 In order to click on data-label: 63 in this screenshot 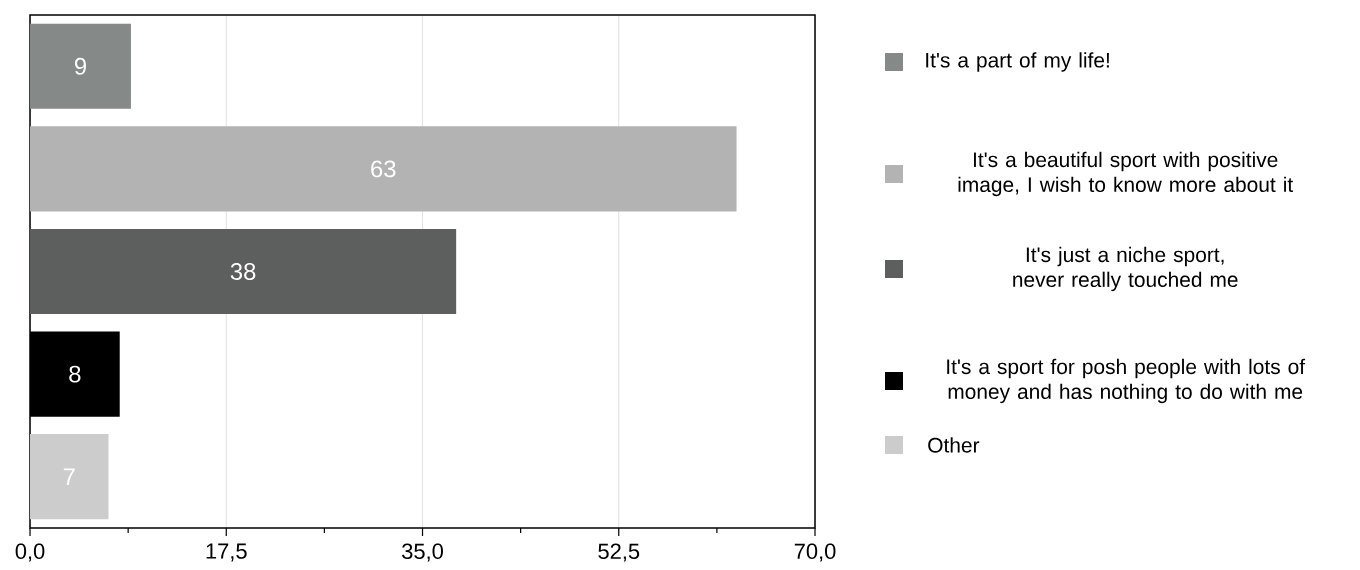, I will do `click(383, 169)`.